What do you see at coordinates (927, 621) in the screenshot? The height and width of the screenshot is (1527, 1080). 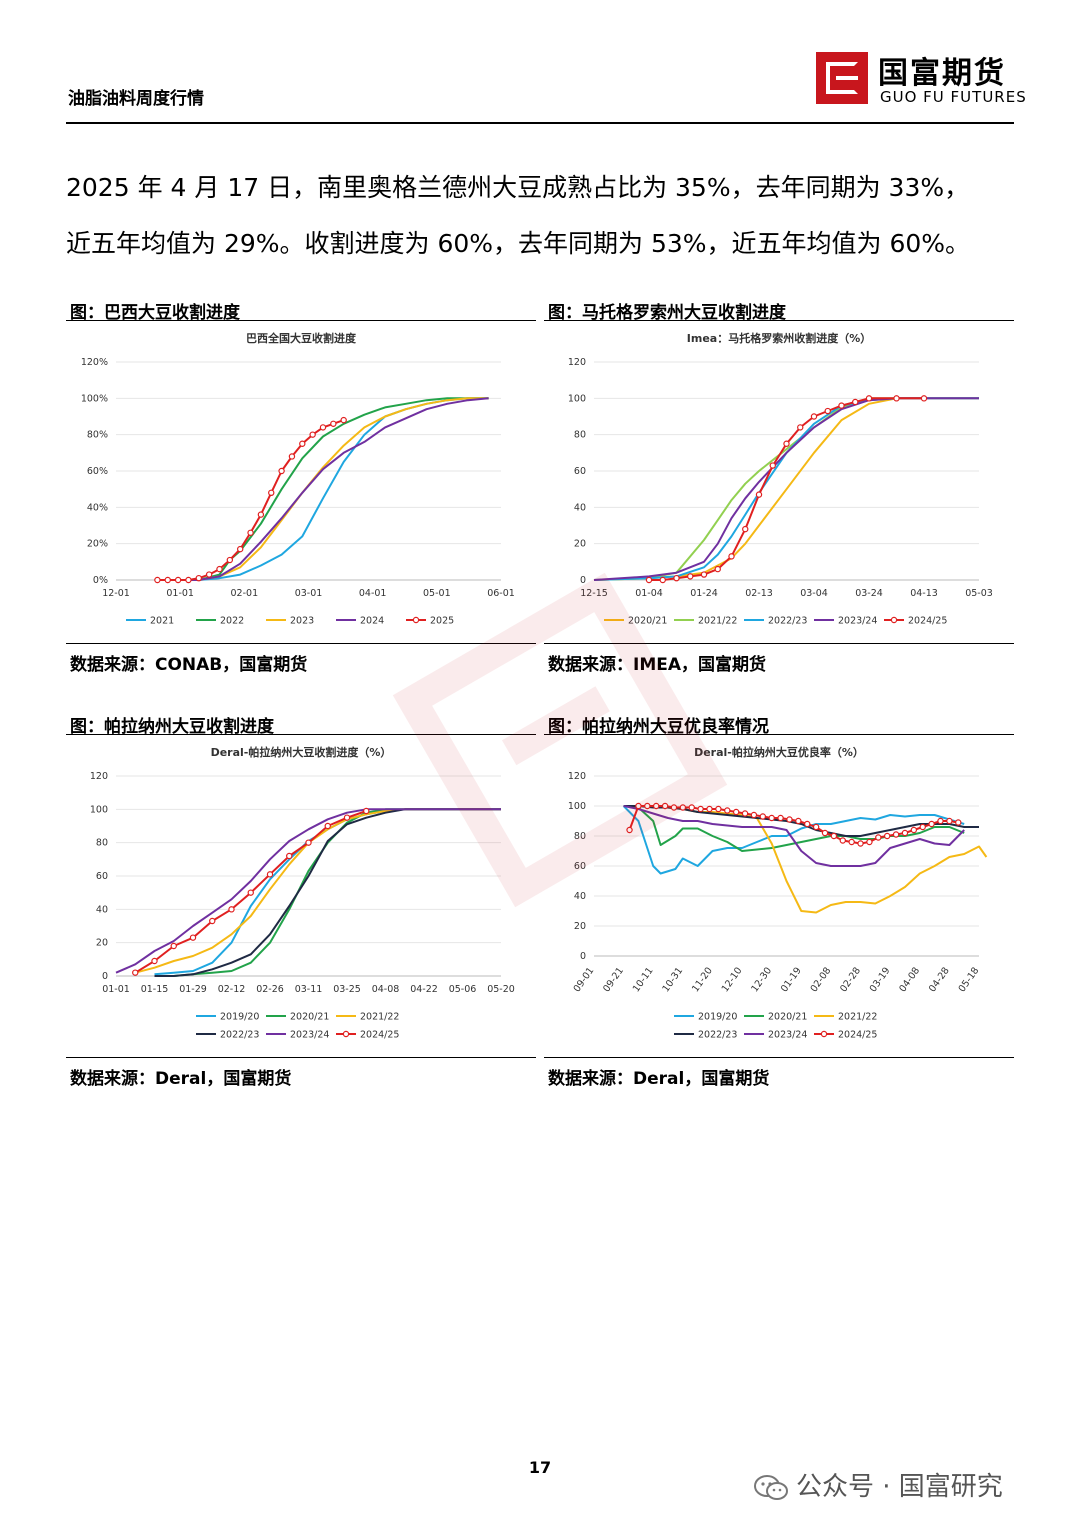 I see `legend-label: 2024/25` at bounding box center [927, 621].